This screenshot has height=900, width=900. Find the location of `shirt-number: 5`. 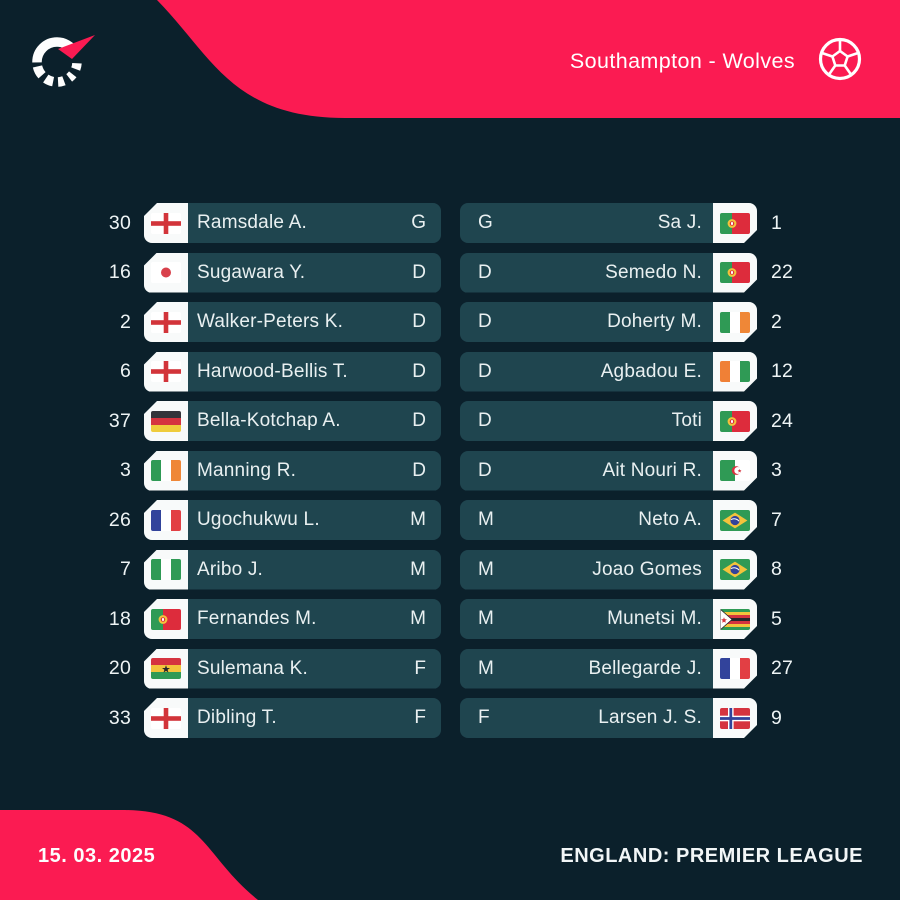

shirt-number: 5 is located at coordinates (777, 618).